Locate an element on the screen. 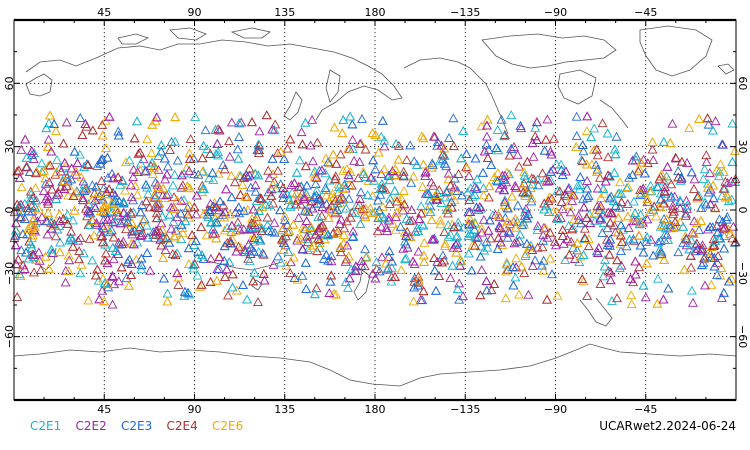  coastline-segment is located at coordinates (456, 96).